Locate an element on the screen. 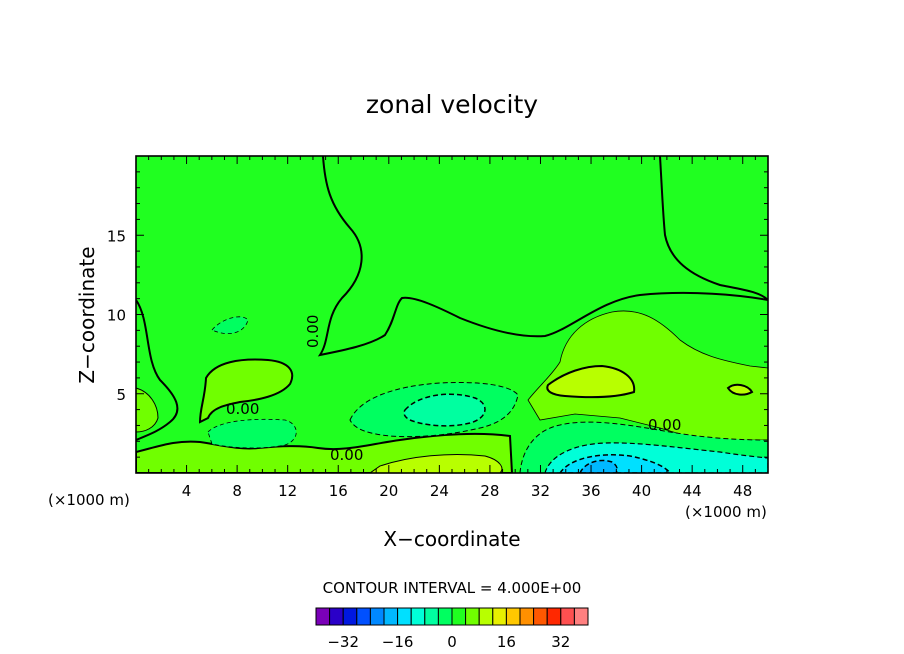 The width and height of the screenshot is (904, 654). x-tick-label: 24 is located at coordinates (439, 491).